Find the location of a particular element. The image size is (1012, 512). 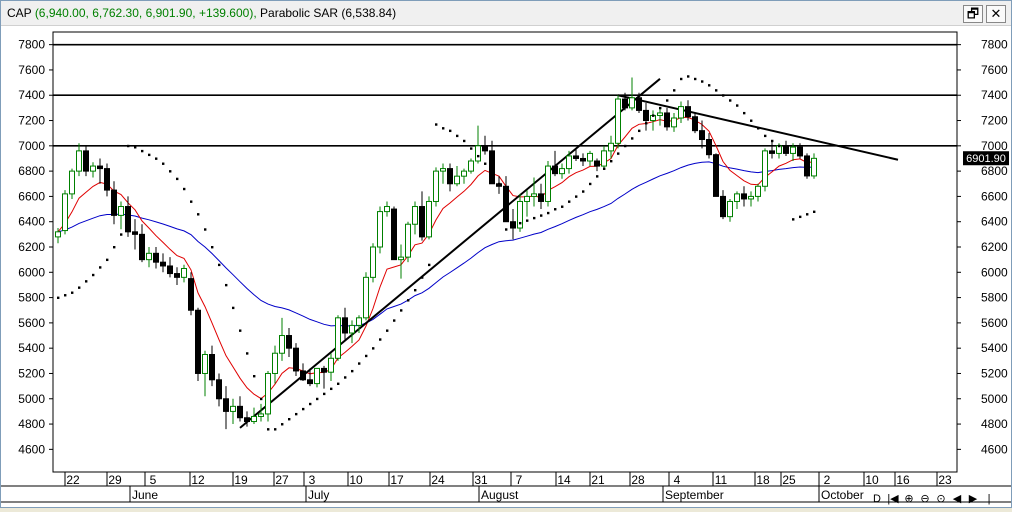

end-icon: | is located at coordinates (989, 499).